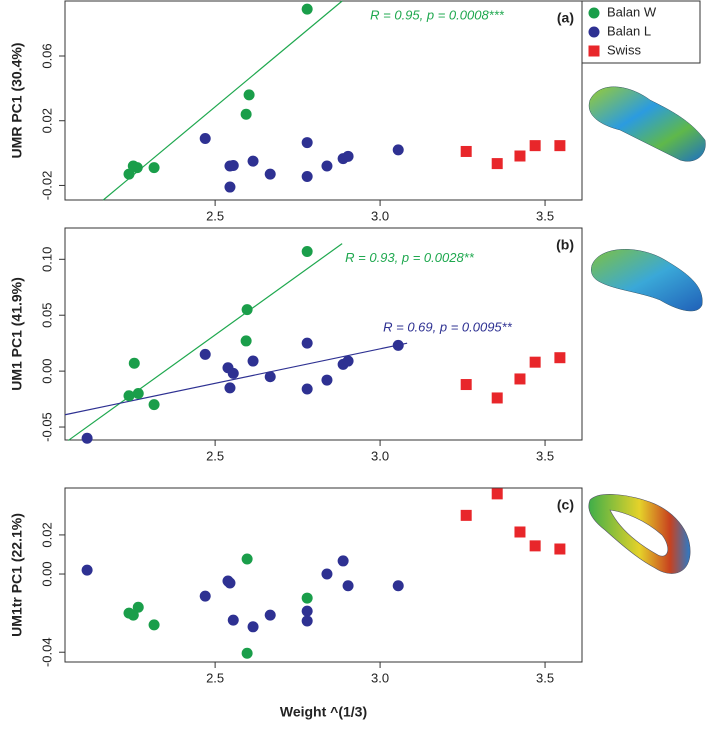  I want to click on model-image-c, so click(639, 534).